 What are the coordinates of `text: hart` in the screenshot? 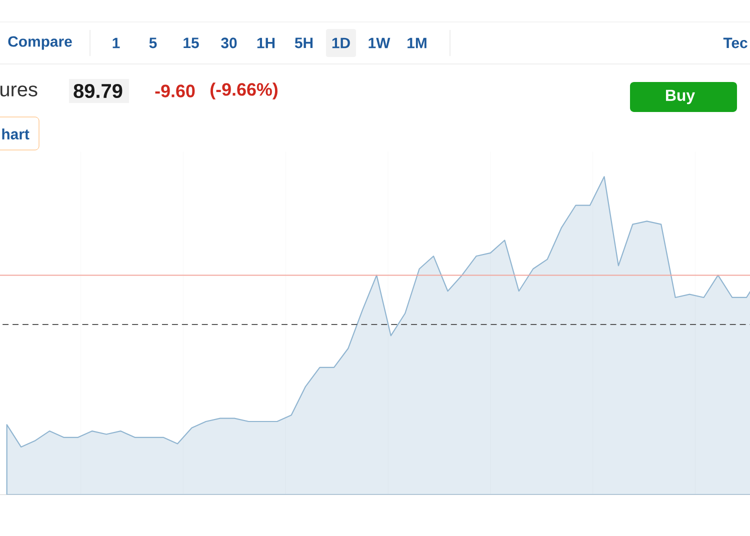 It's located at (16, 134).